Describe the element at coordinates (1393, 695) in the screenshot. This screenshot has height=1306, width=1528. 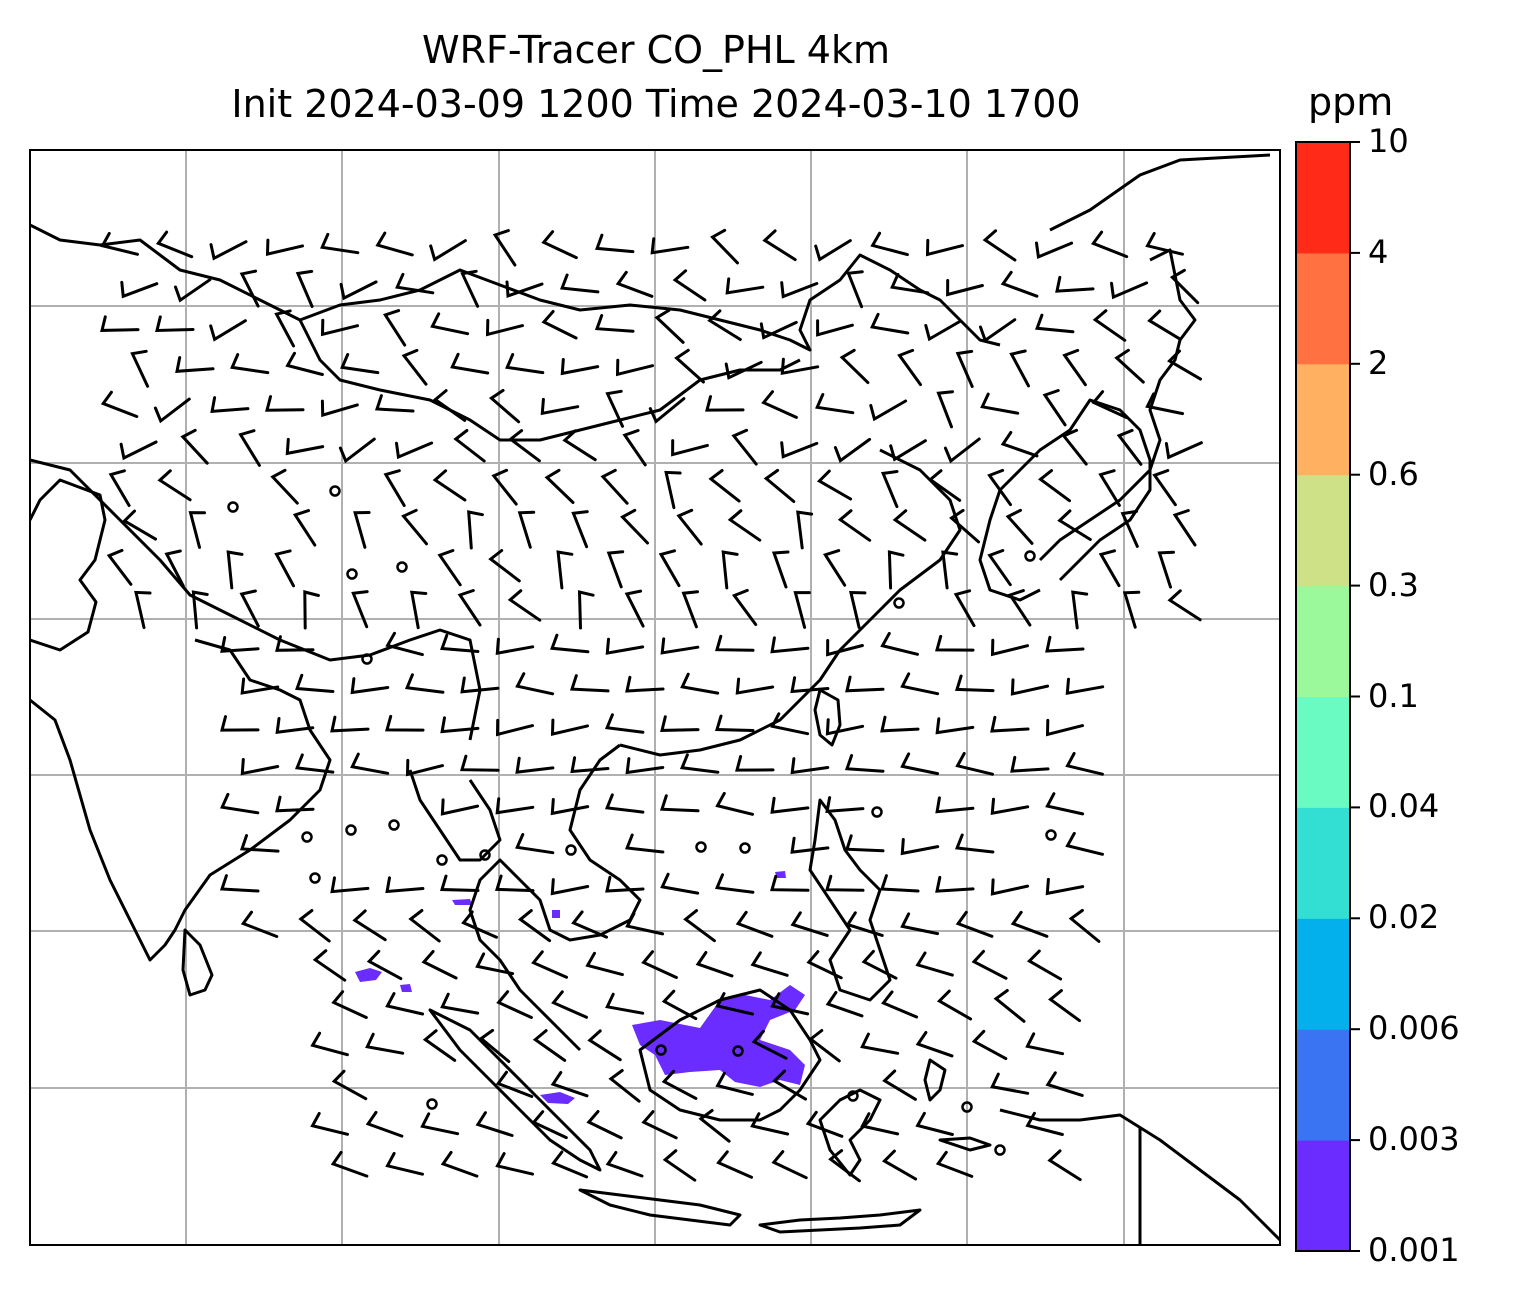
I see `colorbar-tick-label: 0.1` at that location.